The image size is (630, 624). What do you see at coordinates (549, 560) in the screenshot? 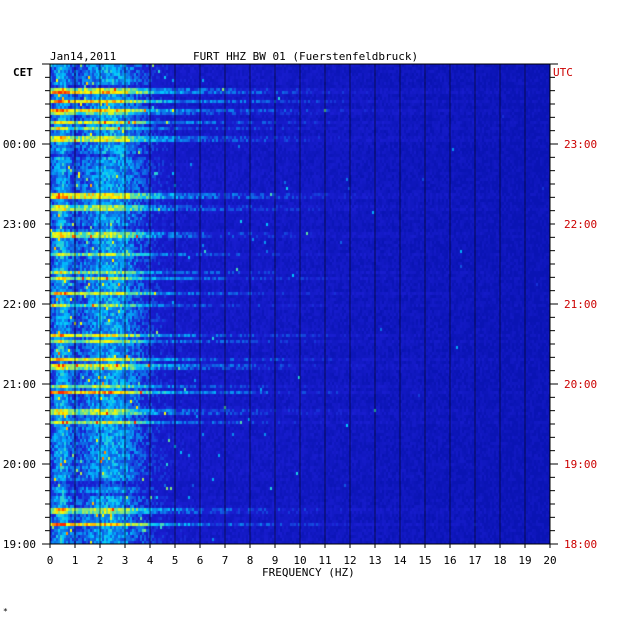
I see `x-tick-label: 20` at bounding box center [549, 560].